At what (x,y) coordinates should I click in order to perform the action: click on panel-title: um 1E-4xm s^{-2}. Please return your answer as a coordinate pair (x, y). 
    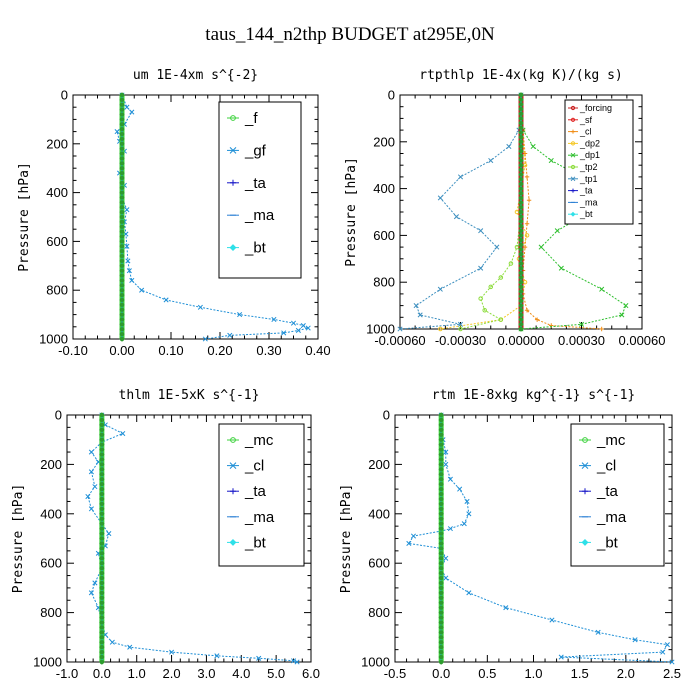
    Looking at the image, I should click on (195, 75).